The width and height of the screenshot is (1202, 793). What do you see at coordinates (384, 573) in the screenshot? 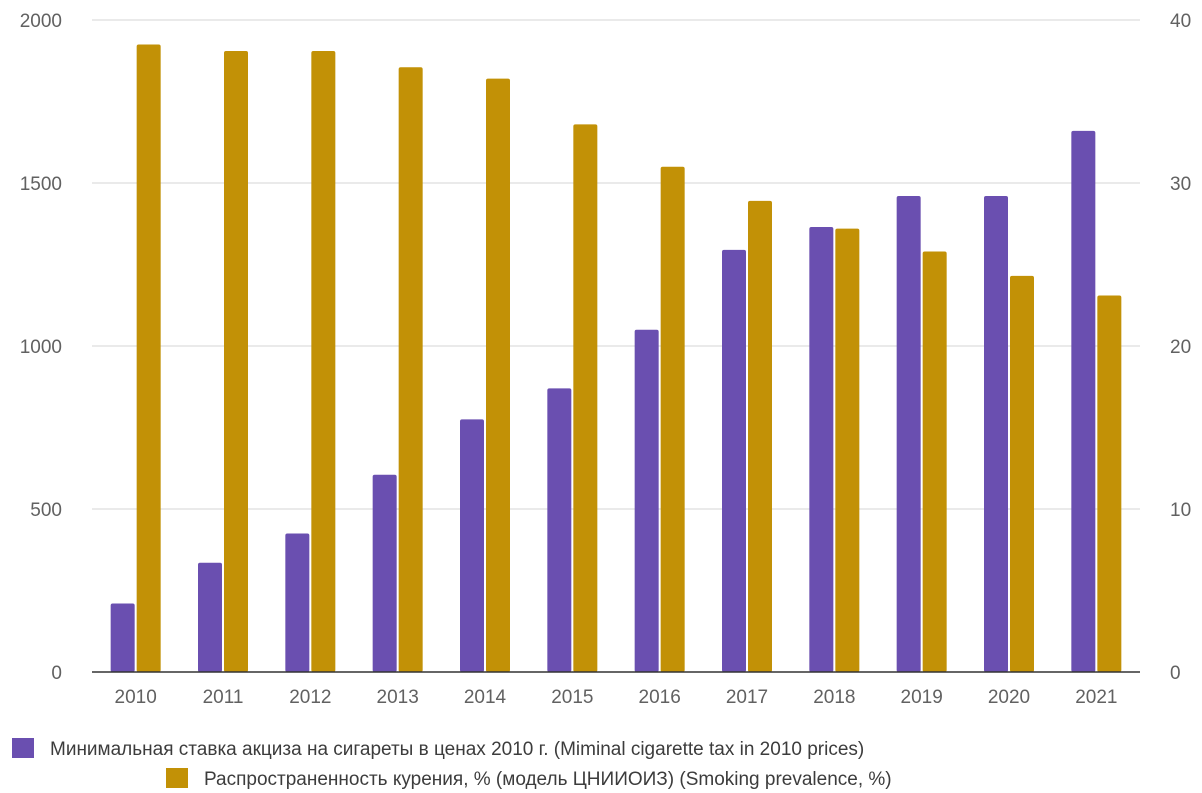
I see `bar-tax-2013` at bounding box center [384, 573].